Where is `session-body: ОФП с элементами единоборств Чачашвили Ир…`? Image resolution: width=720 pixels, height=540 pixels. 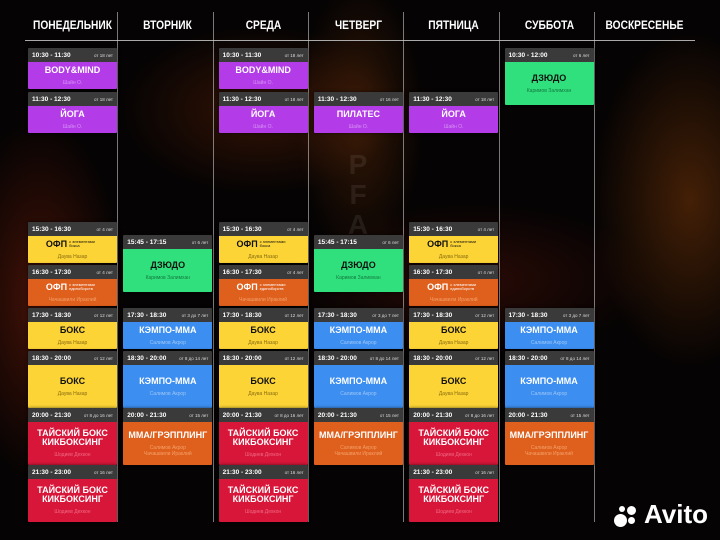 session-body: ОФП с элементами единоборств Чачашвили Ир… is located at coordinates (263, 292).